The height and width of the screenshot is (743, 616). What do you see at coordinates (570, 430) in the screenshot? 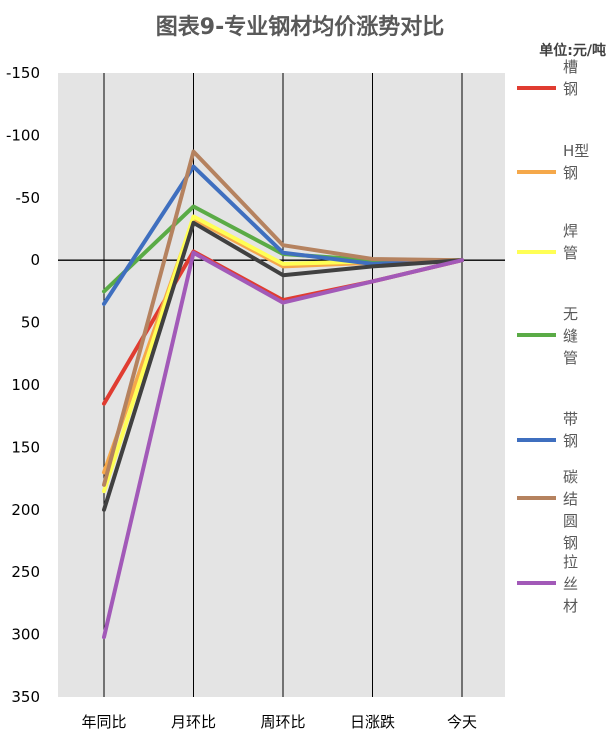
I see `legend-label-4: 带钢` at bounding box center [570, 430].